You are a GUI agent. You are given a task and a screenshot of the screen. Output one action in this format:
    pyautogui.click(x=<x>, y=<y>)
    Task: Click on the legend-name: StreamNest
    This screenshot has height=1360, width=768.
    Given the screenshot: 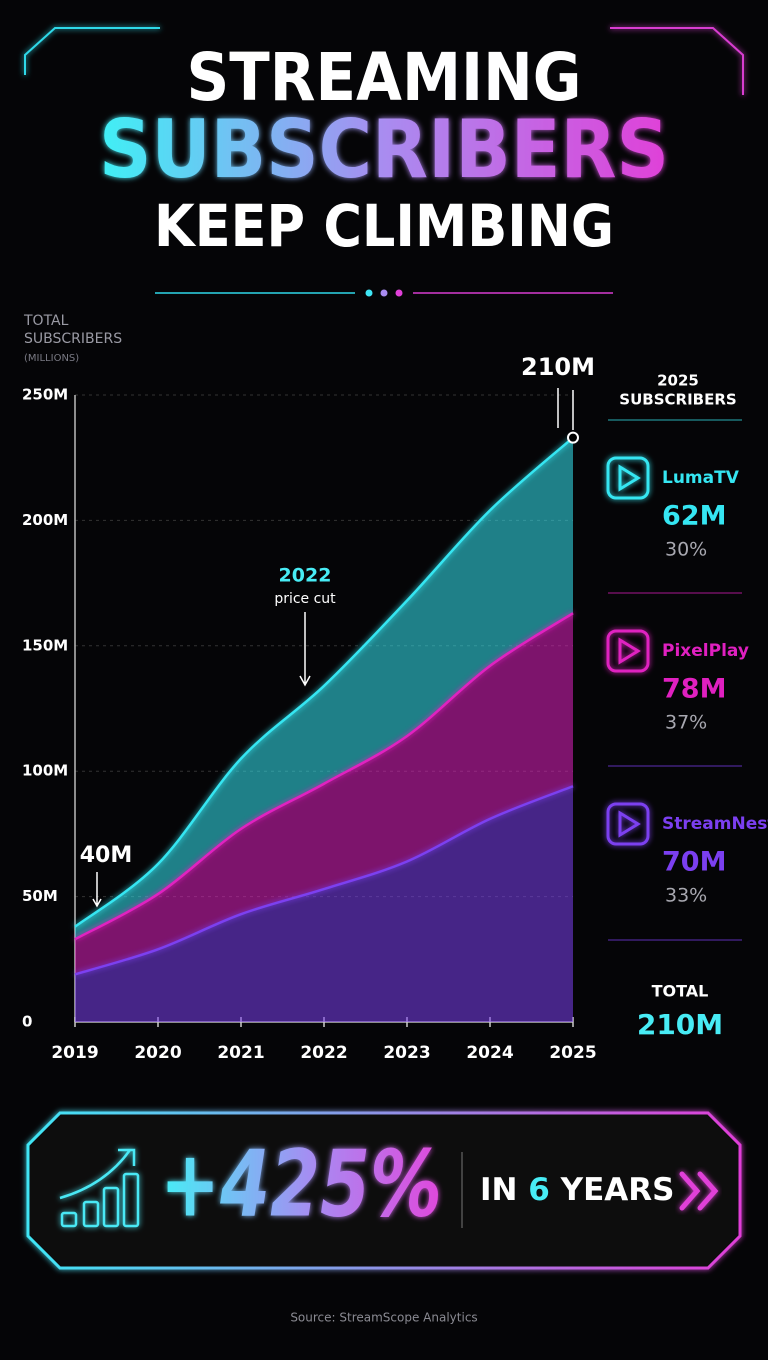 What is the action you would take?
    pyautogui.click(x=715, y=824)
    